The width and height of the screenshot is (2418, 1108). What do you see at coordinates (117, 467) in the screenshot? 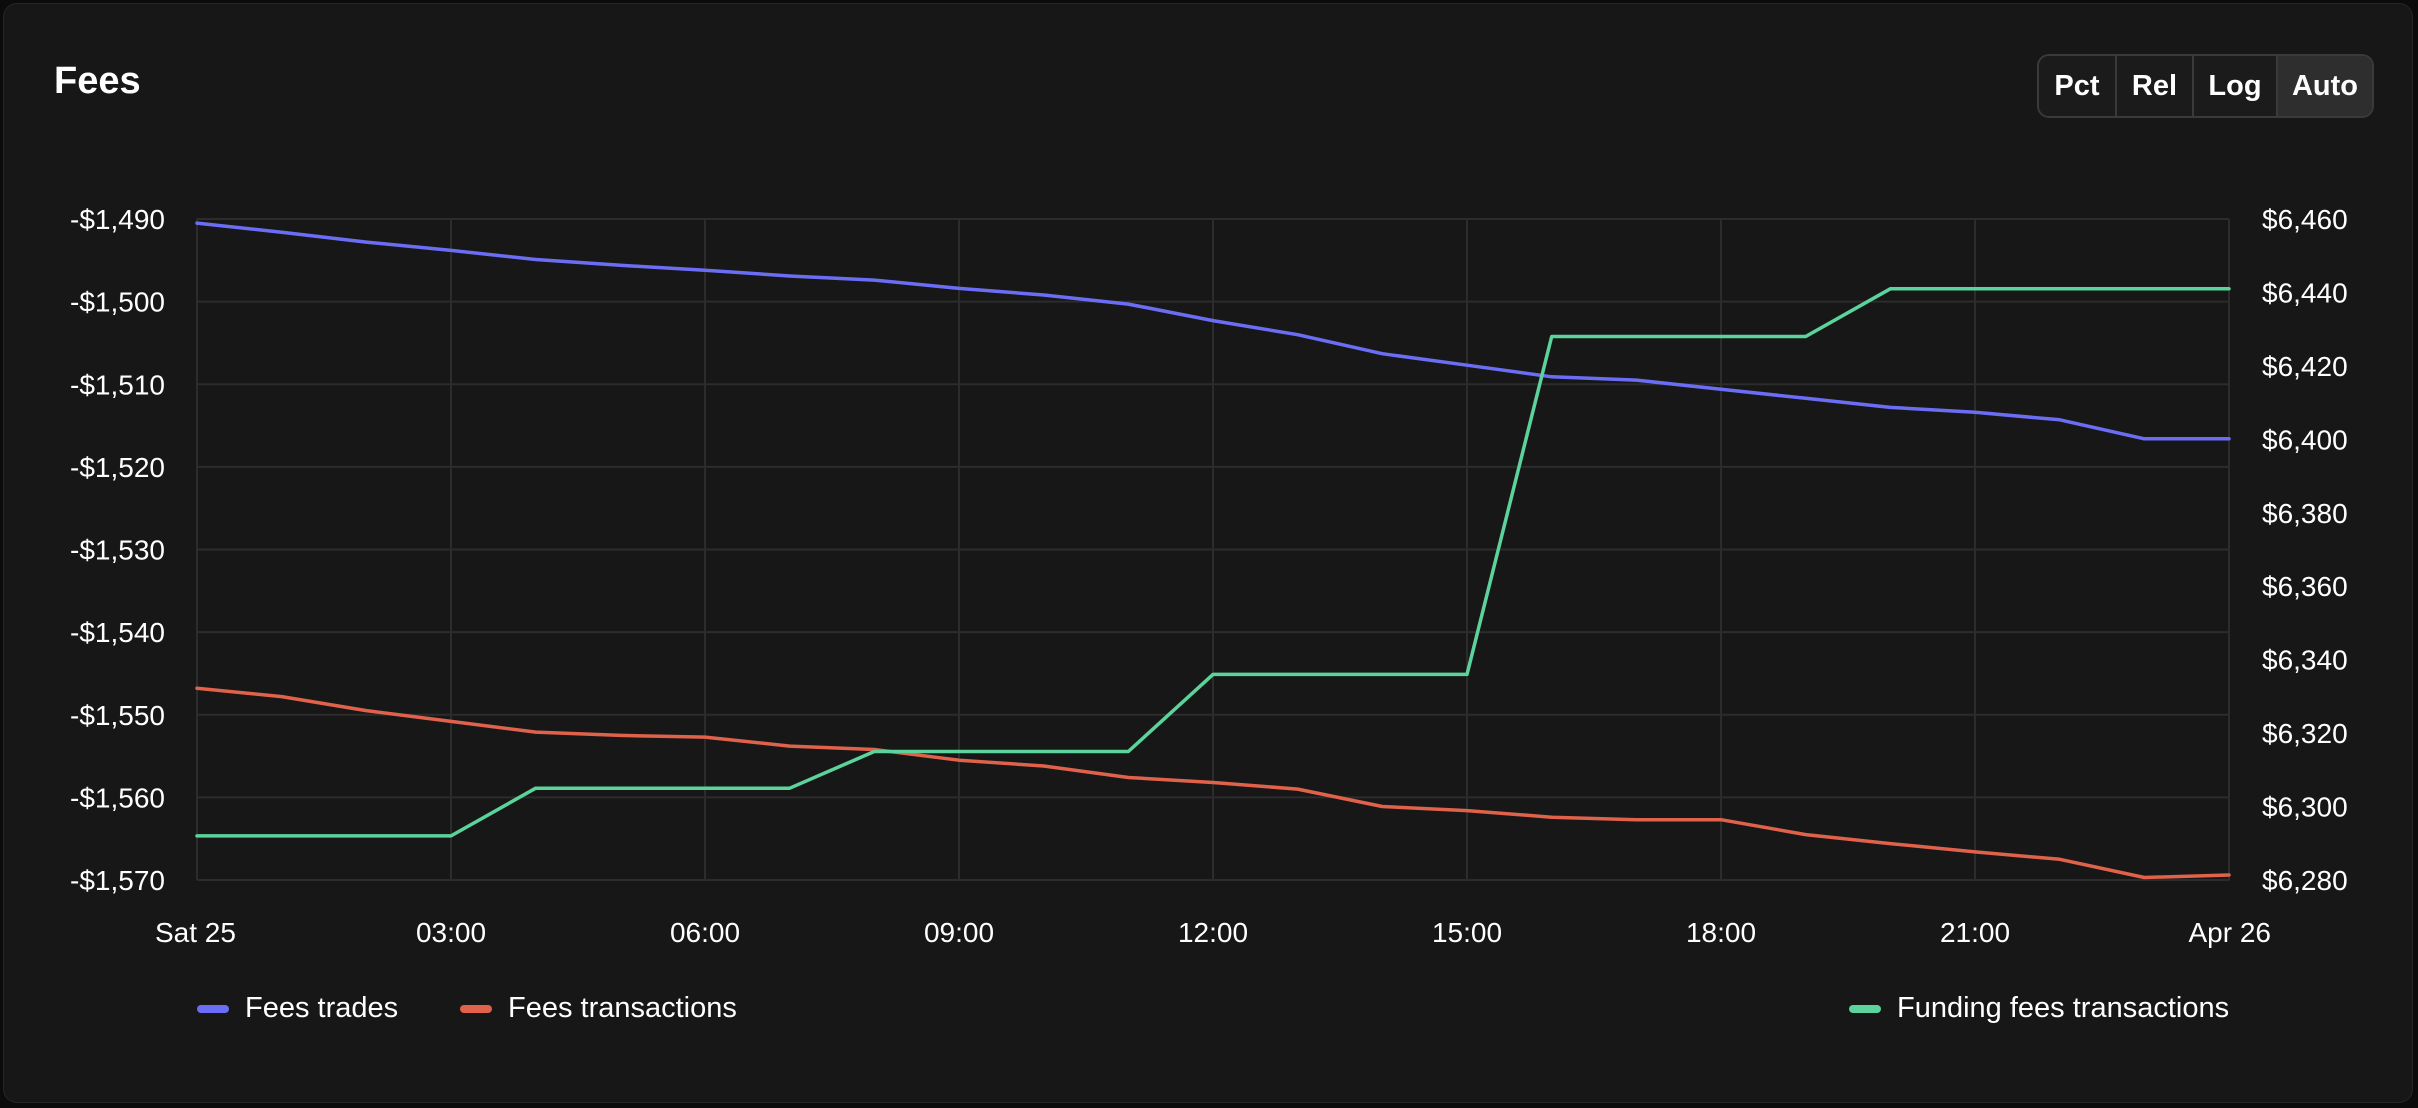
I see `y-left-tick-label: -$1,520` at bounding box center [117, 467].